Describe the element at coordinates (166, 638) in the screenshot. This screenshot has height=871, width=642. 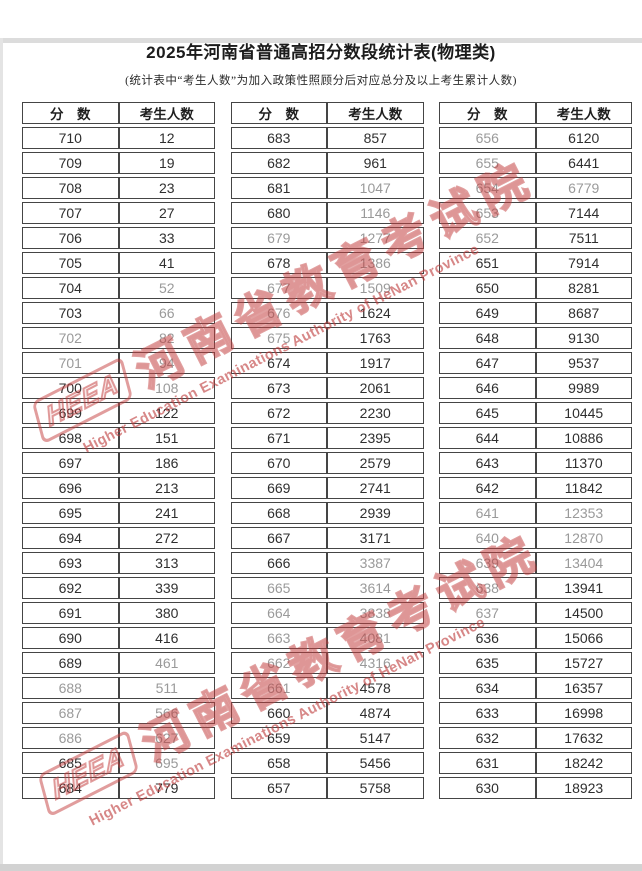
I see `count-cell: 416` at that location.